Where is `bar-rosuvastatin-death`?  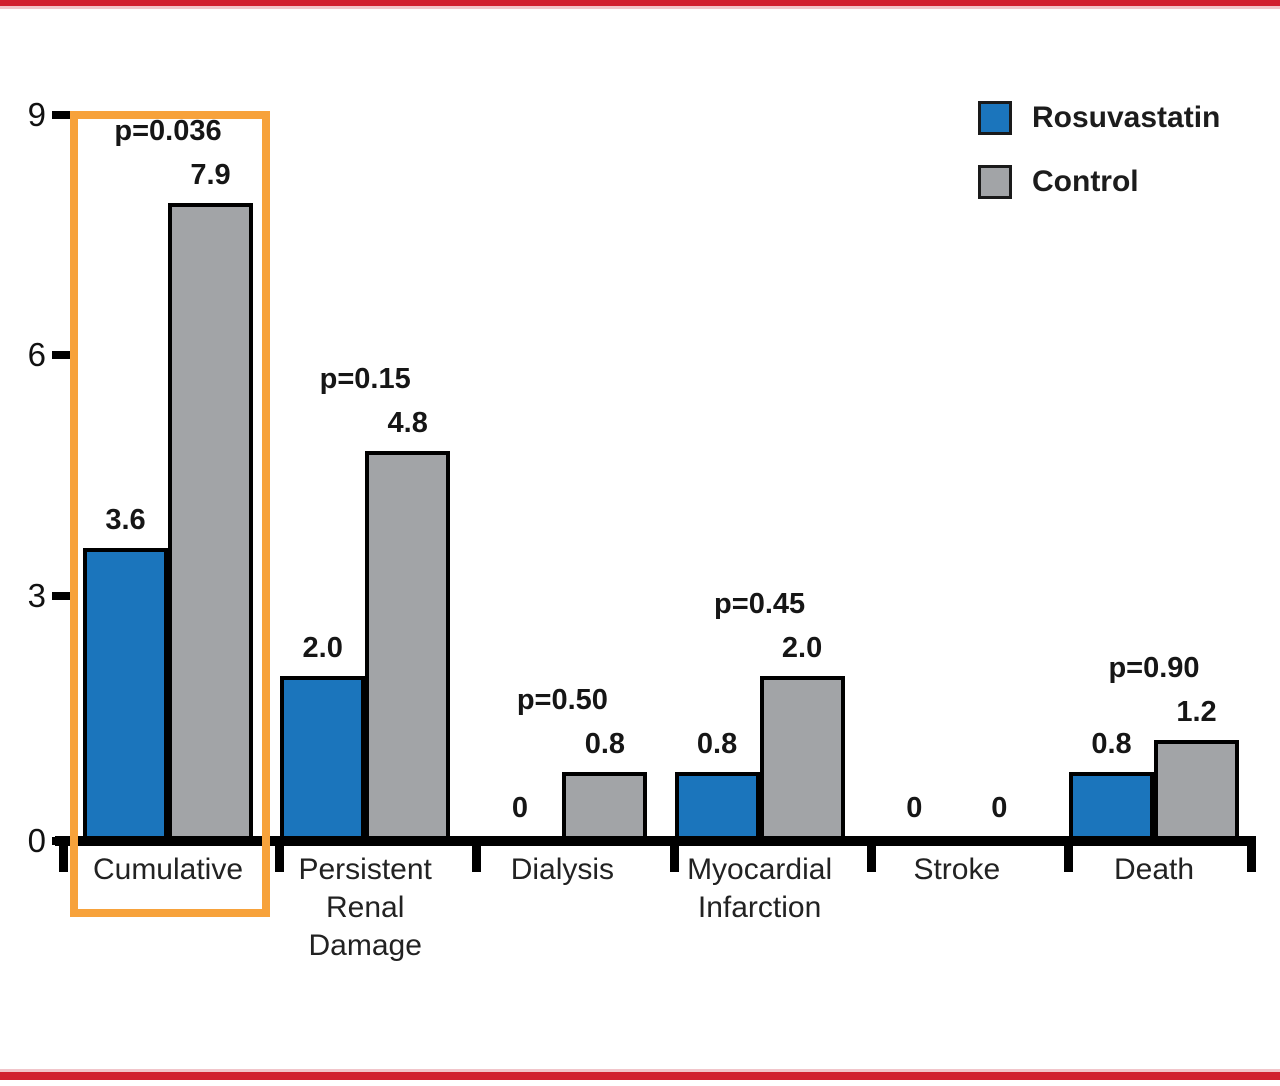 bar-rosuvastatin-death is located at coordinates (1111, 806).